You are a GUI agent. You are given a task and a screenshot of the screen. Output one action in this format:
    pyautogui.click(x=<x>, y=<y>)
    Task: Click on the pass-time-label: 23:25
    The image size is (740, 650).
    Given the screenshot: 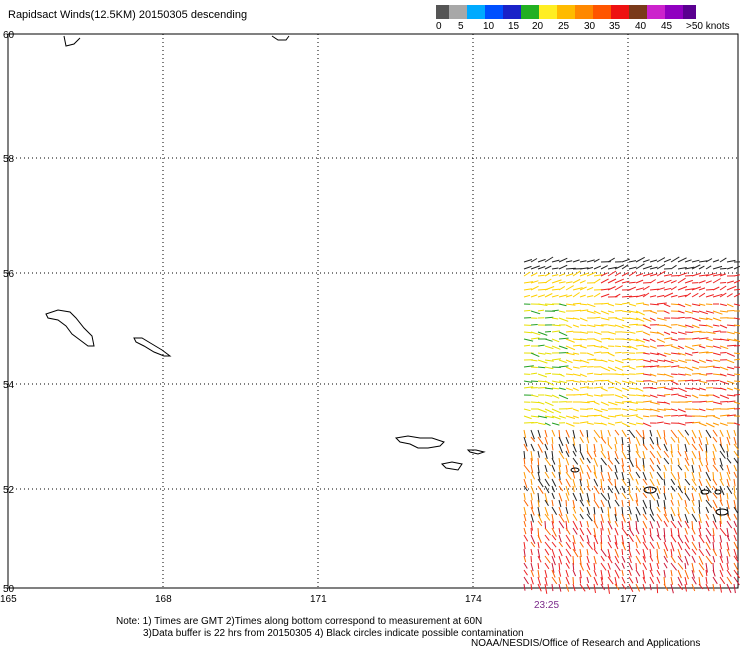 What is the action you would take?
    pyautogui.click(x=547, y=605)
    